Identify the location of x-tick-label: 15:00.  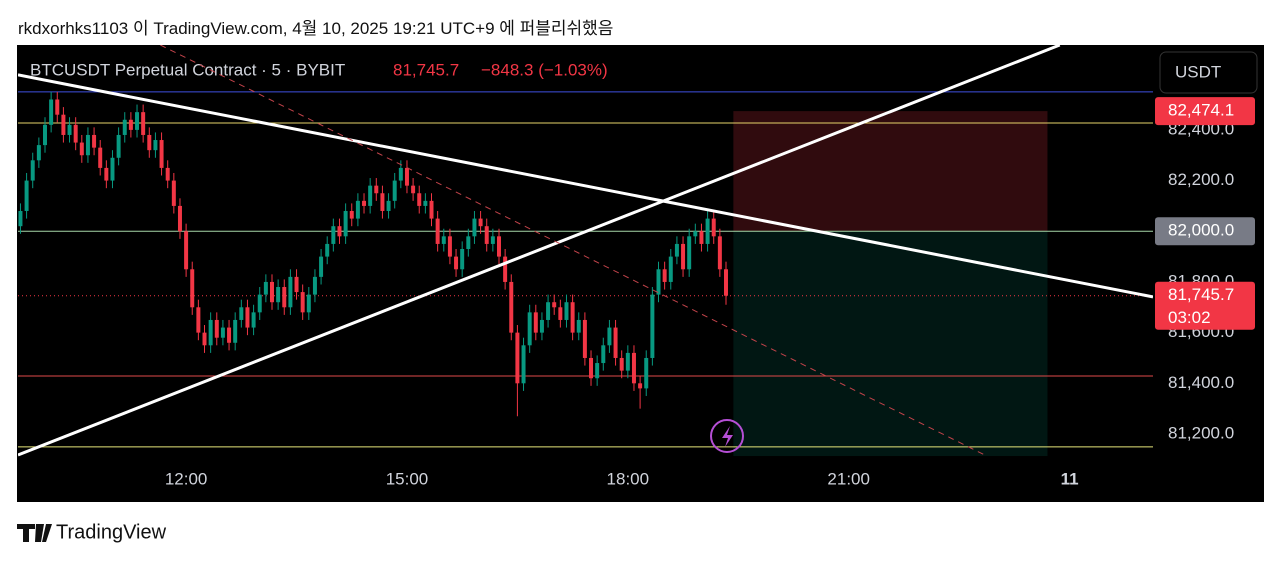
(407, 478).